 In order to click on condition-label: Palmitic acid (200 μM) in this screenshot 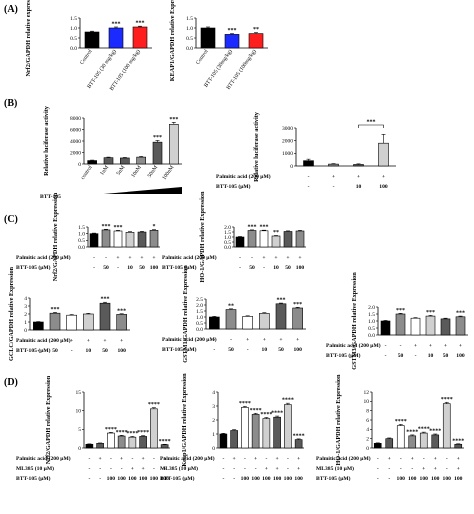, I will do `click(43, 340)`.